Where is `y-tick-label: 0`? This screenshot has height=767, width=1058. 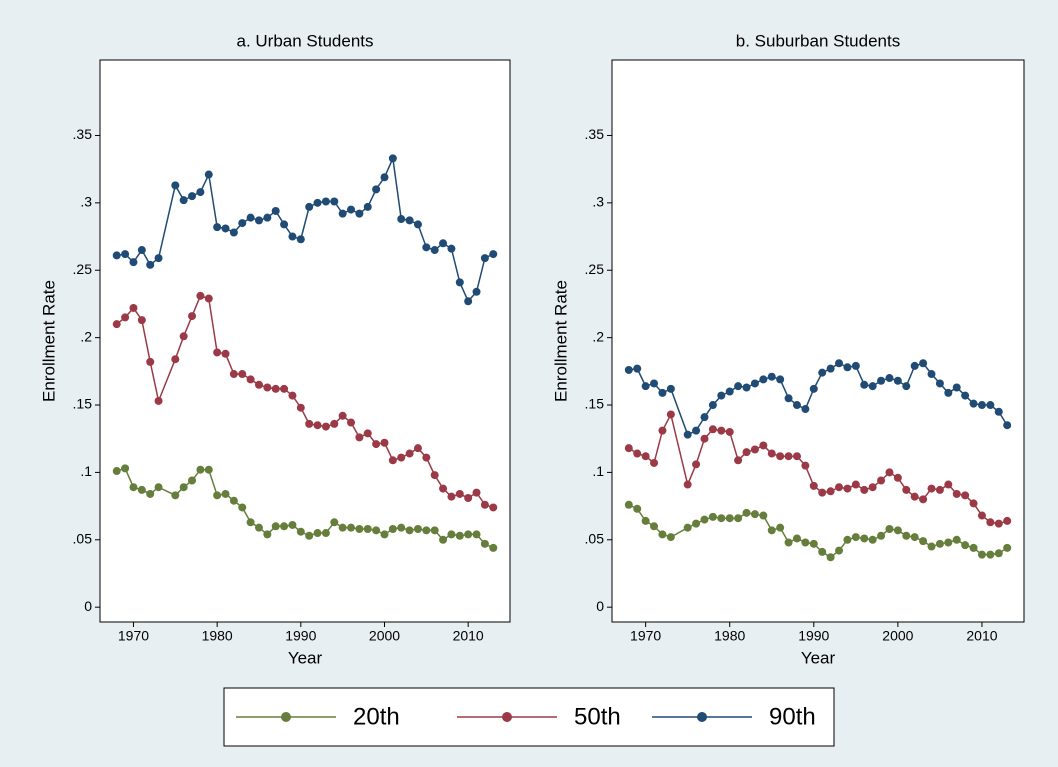 y-tick-label: 0 is located at coordinates (88, 606).